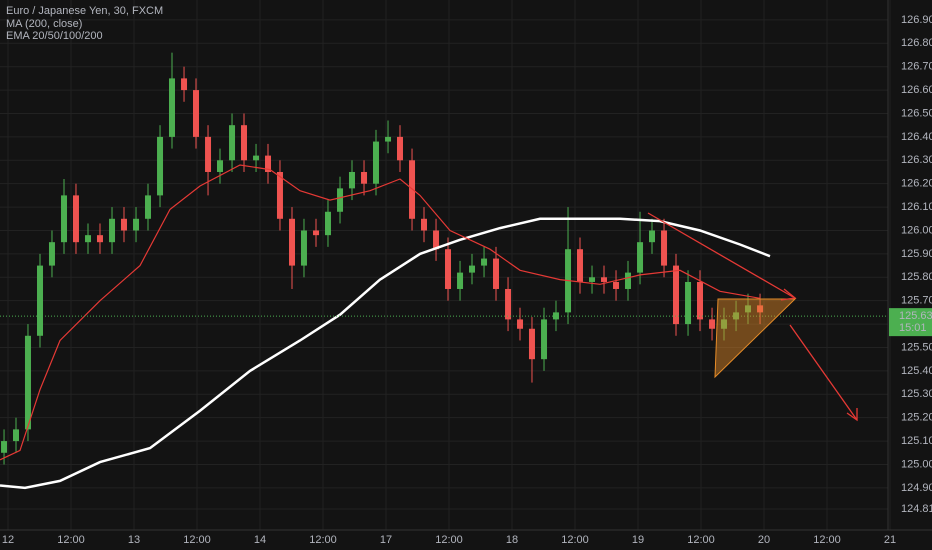  What do you see at coordinates (916, 441) in the screenshot?
I see `y-tick-label: 125.100` at bounding box center [916, 441].